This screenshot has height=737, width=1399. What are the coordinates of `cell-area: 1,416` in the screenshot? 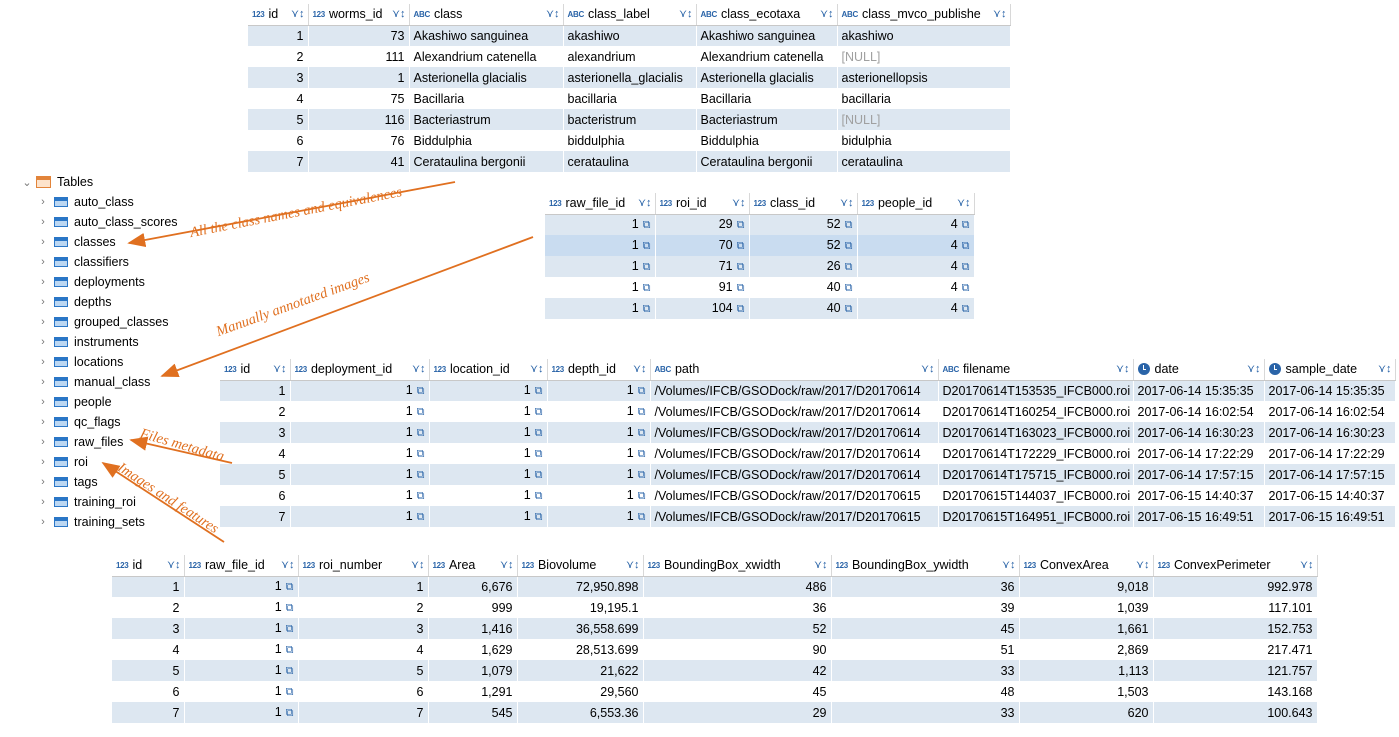 It's located at (473, 628).